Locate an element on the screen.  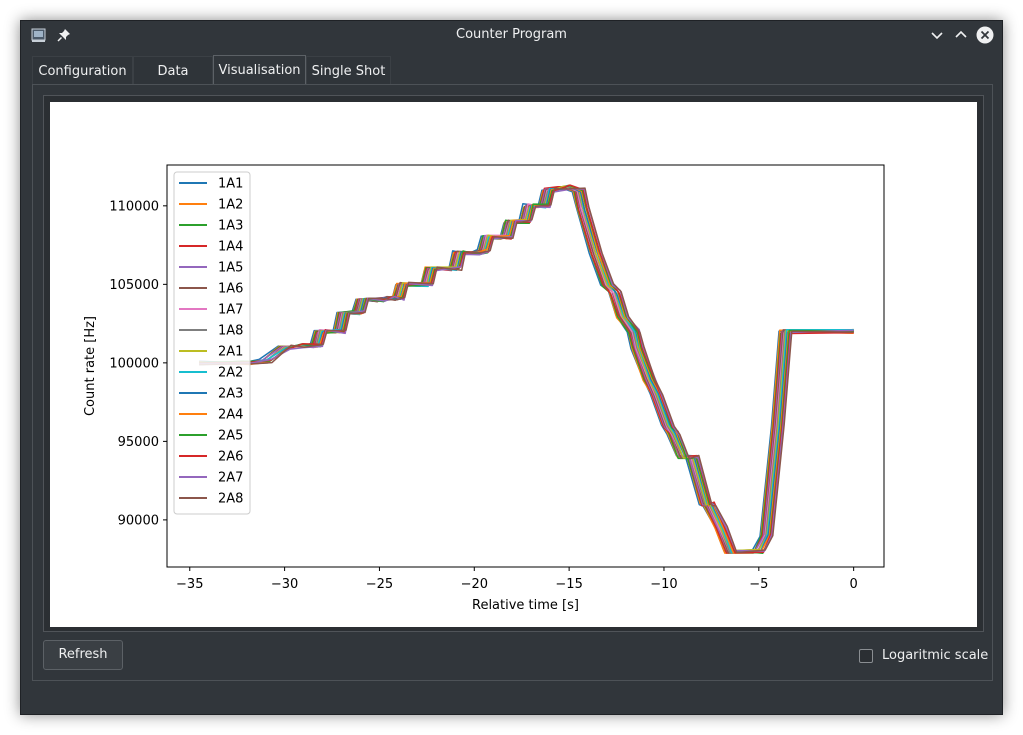
maximize-chevron-up-icon is located at coordinates (961, 35).